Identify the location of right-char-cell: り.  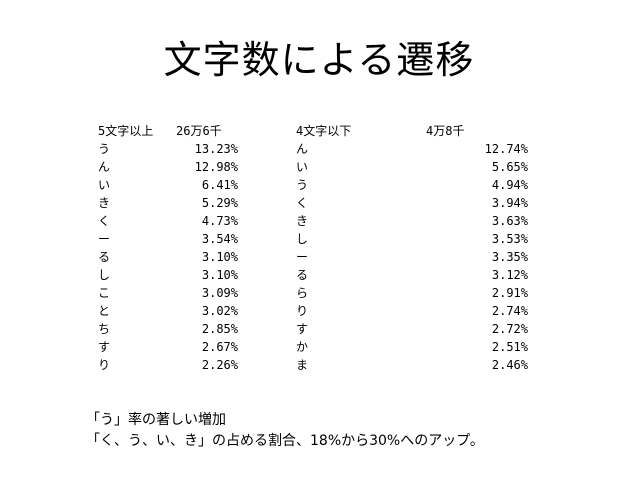
(302, 311).